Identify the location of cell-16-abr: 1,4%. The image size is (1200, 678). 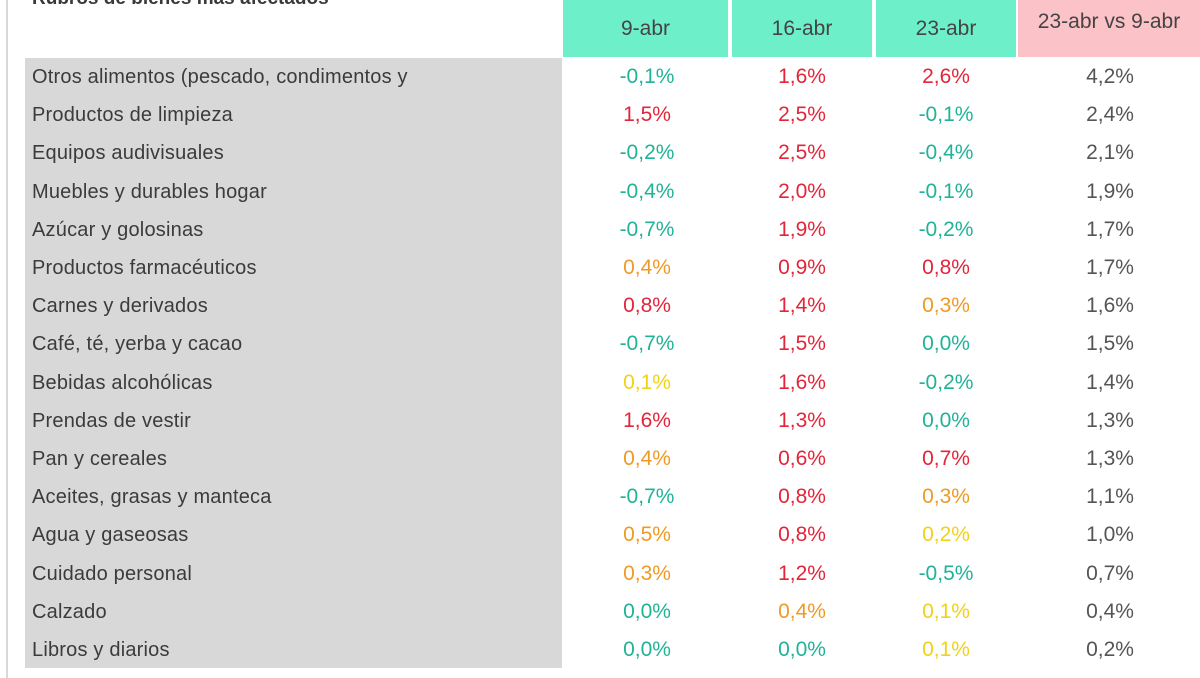
(802, 306).